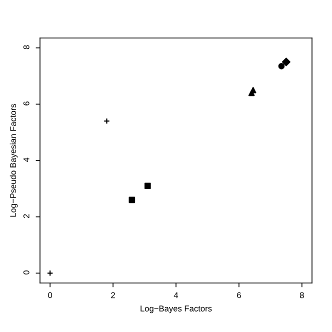 This screenshot has height=332, width=332. Describe the element at coordinates (302, 295) in the screenshot. I see `x-tick-label: 8` at that location.